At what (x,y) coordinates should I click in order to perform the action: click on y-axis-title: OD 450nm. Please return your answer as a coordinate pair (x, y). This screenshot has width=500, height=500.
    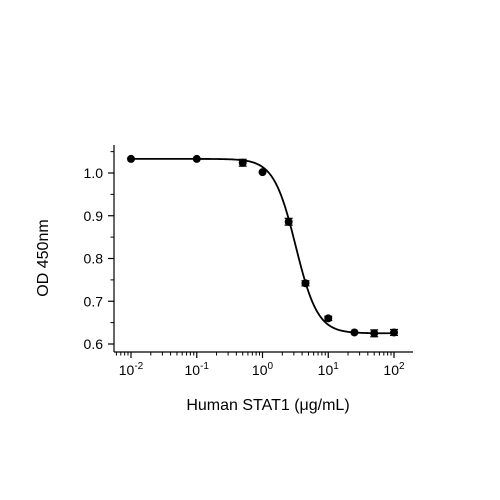
    Looking at the image, I should click on (43, 257).